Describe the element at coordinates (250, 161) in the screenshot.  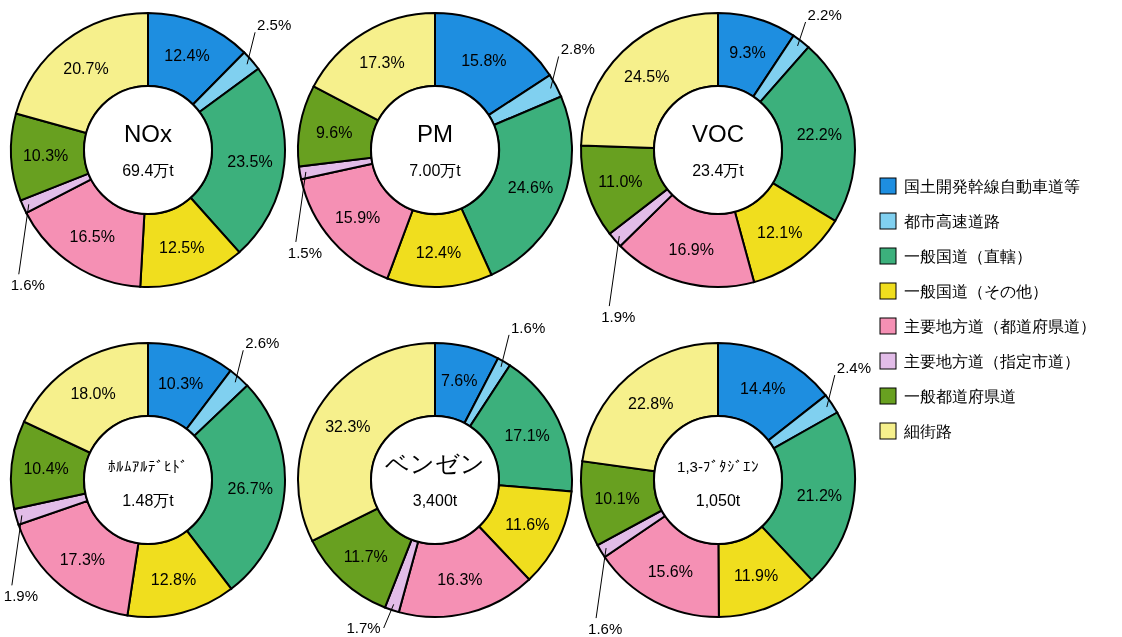
I see `data-label: 23.5%` at that location.